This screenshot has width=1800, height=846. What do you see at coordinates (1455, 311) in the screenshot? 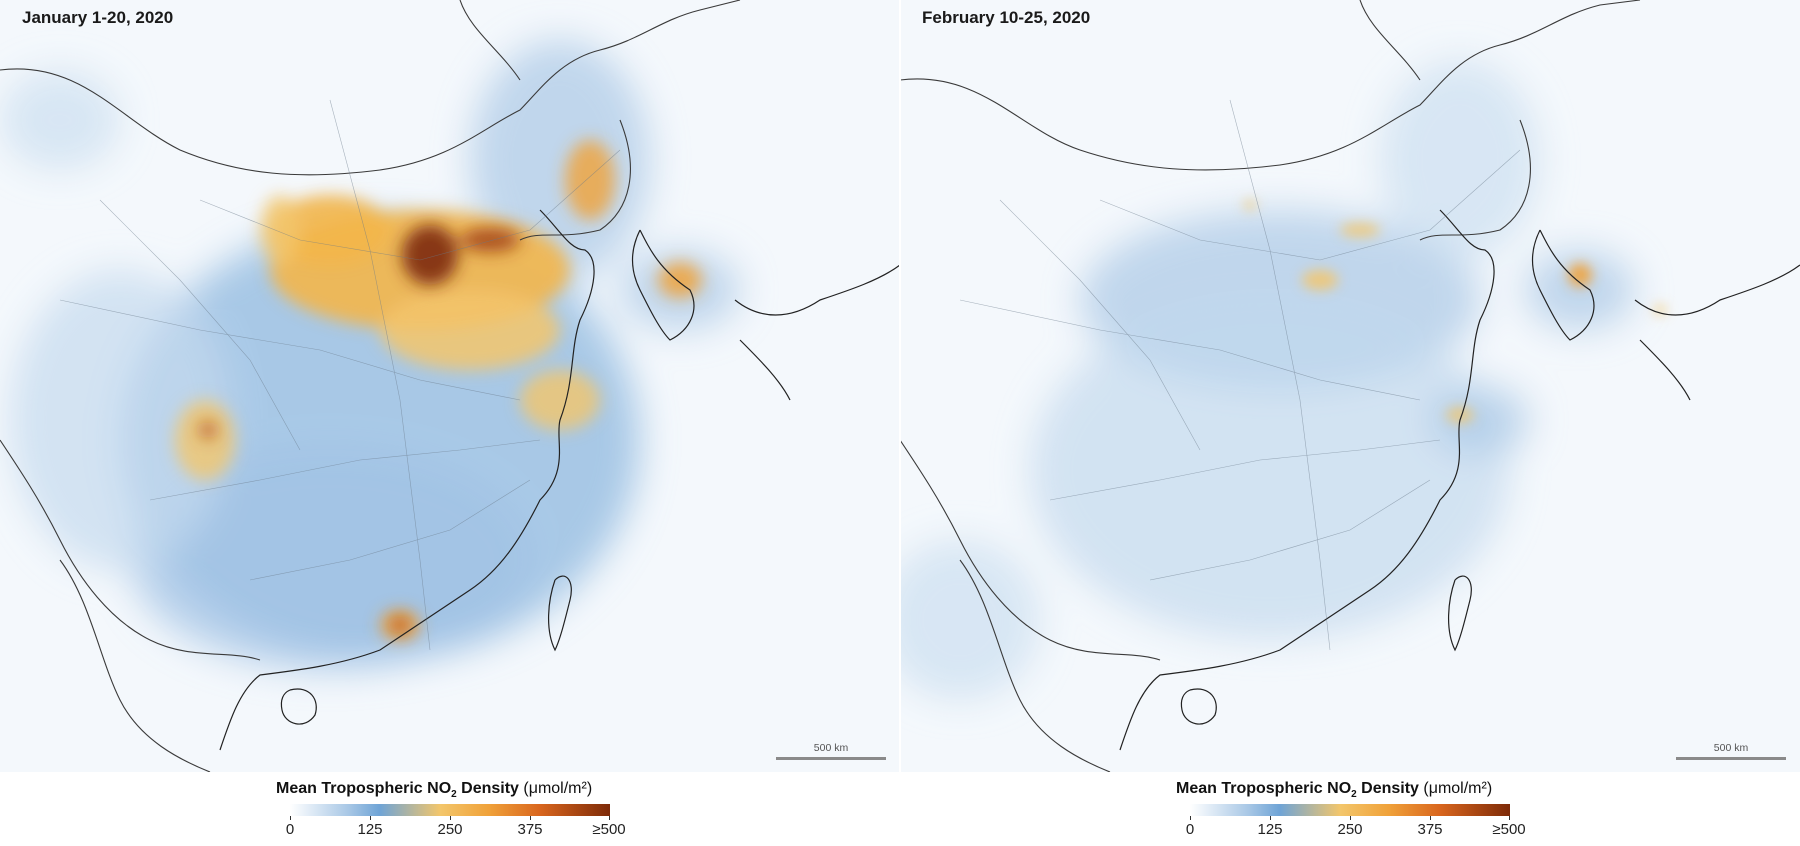
I see `no2-hotspots-orange` at bounding box center [1455, 311].